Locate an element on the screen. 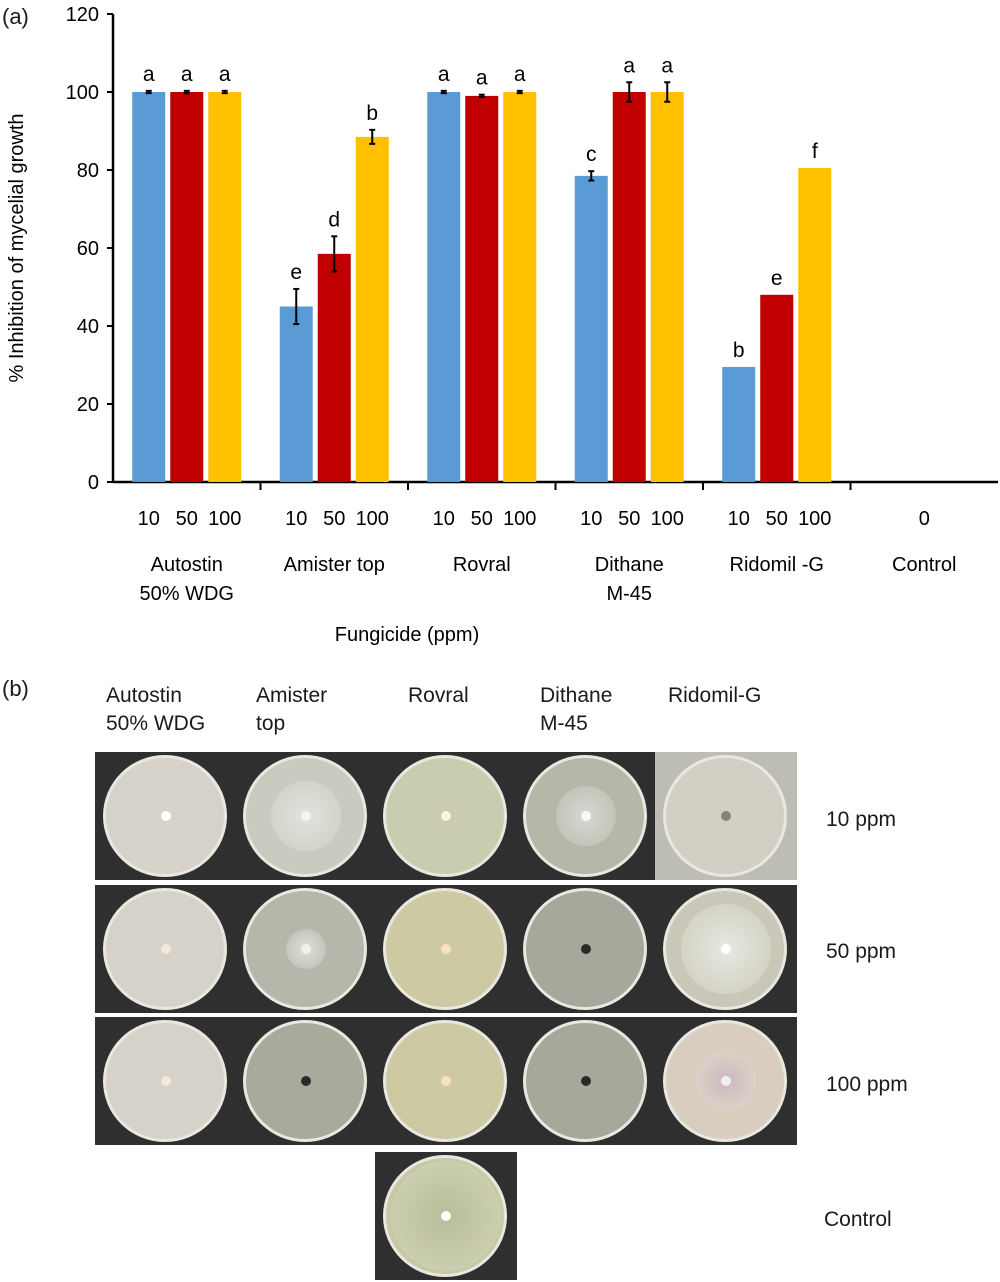 The image size is (1000, 1282). y-tick-label: 20 is located at coordinates (88, 405).